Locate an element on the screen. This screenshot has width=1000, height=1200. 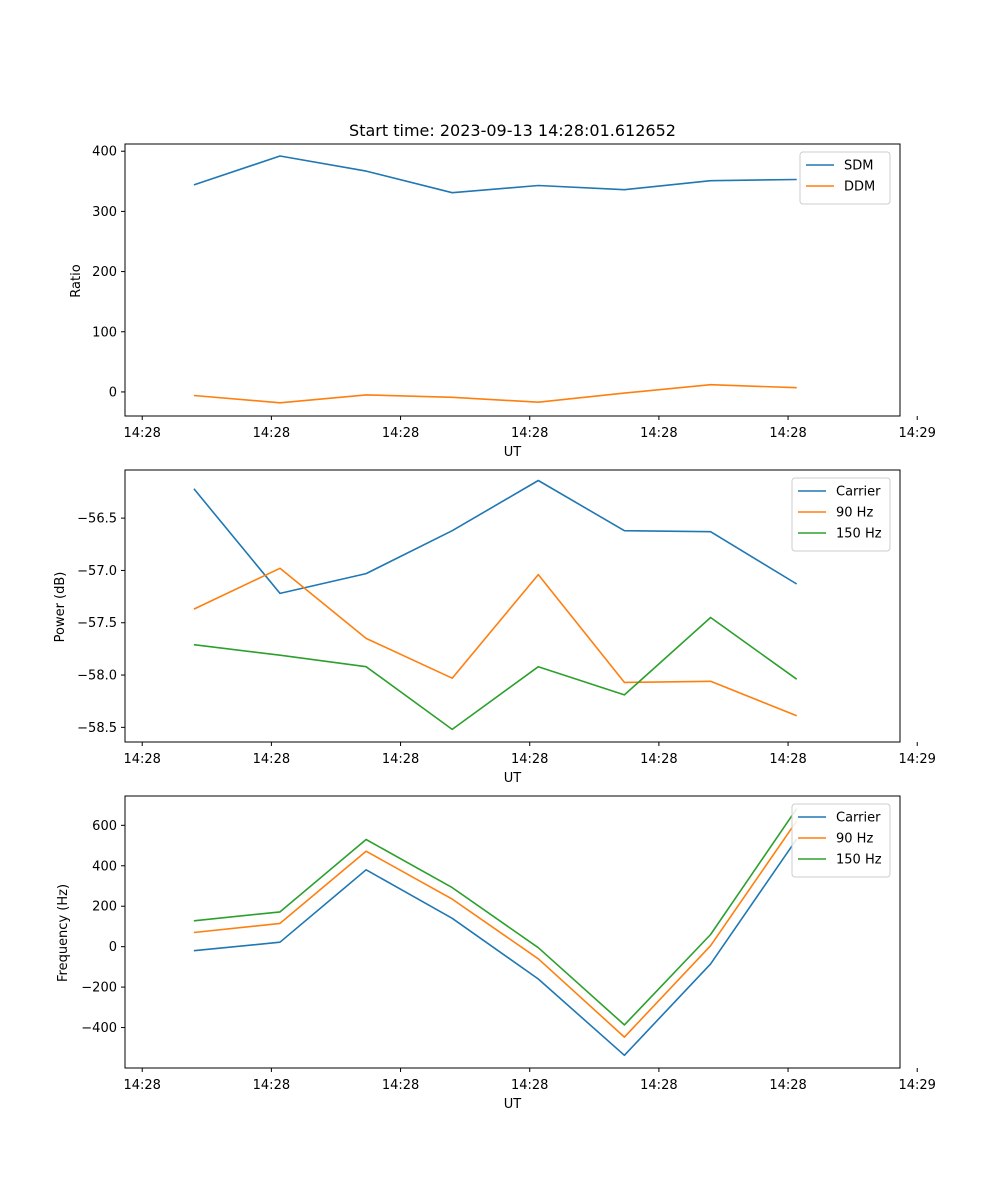
chart-title: Start time: 2023-09-13 14:28:01.612652 is located at coordinates (512, 130).